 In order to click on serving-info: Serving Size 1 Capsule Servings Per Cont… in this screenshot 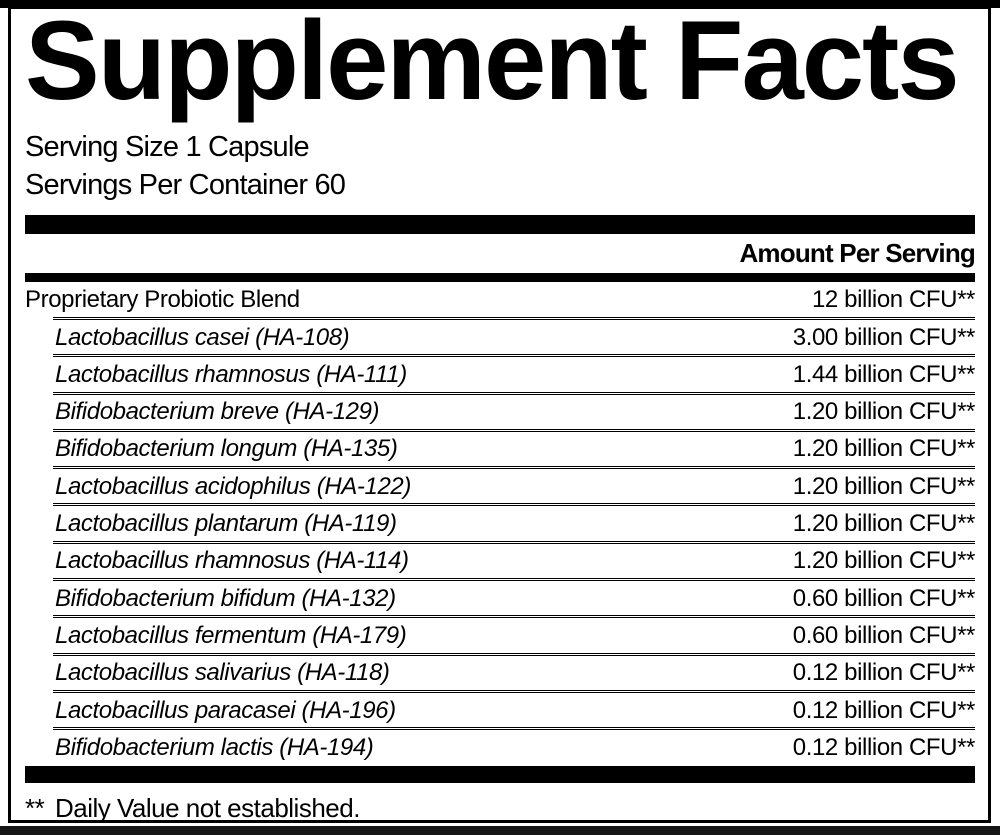, I will do `click(500, 166)`.